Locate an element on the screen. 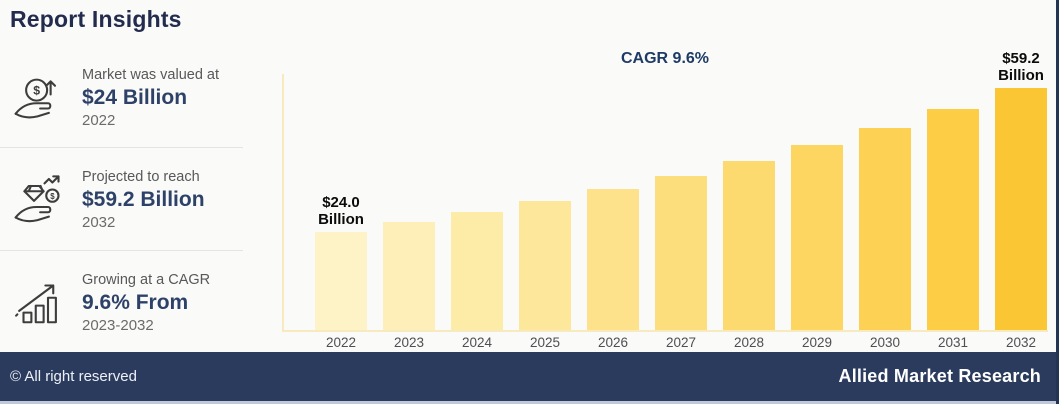  bar-column-2026 is located at coordinates (613, 259).